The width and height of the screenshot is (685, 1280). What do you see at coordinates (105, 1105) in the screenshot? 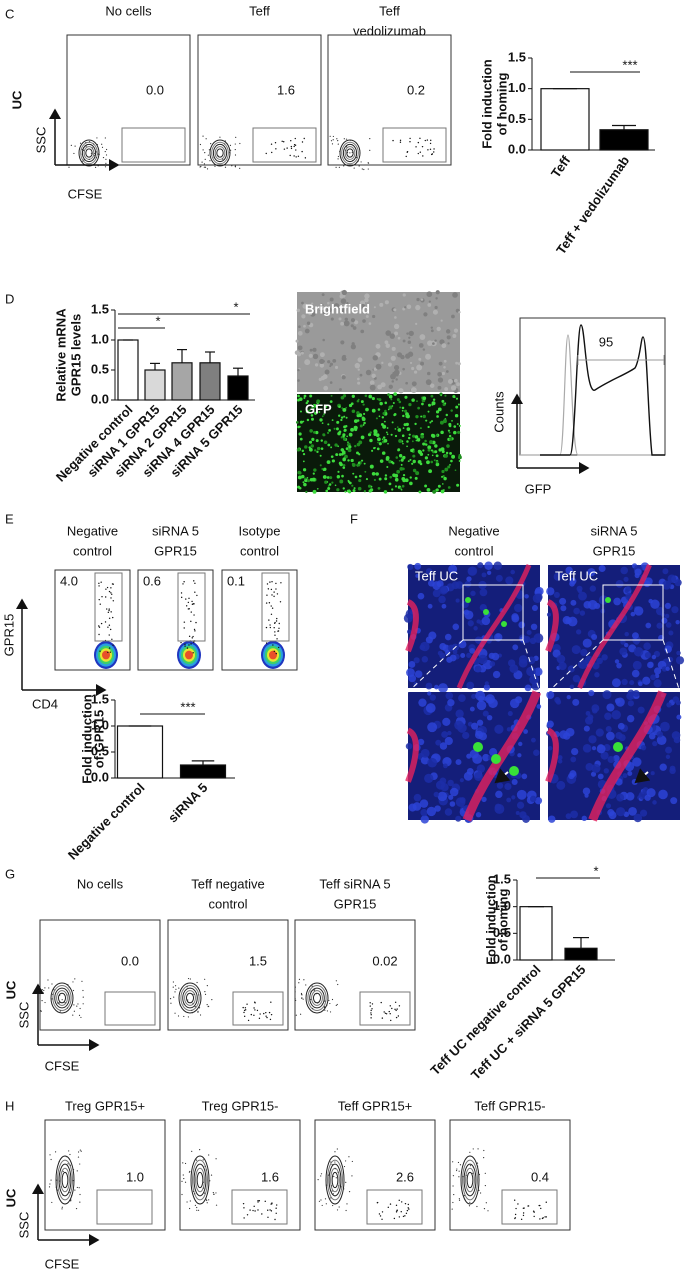
I see `plot-title: Treg GPR15+` at bounding box center [105, 1105].